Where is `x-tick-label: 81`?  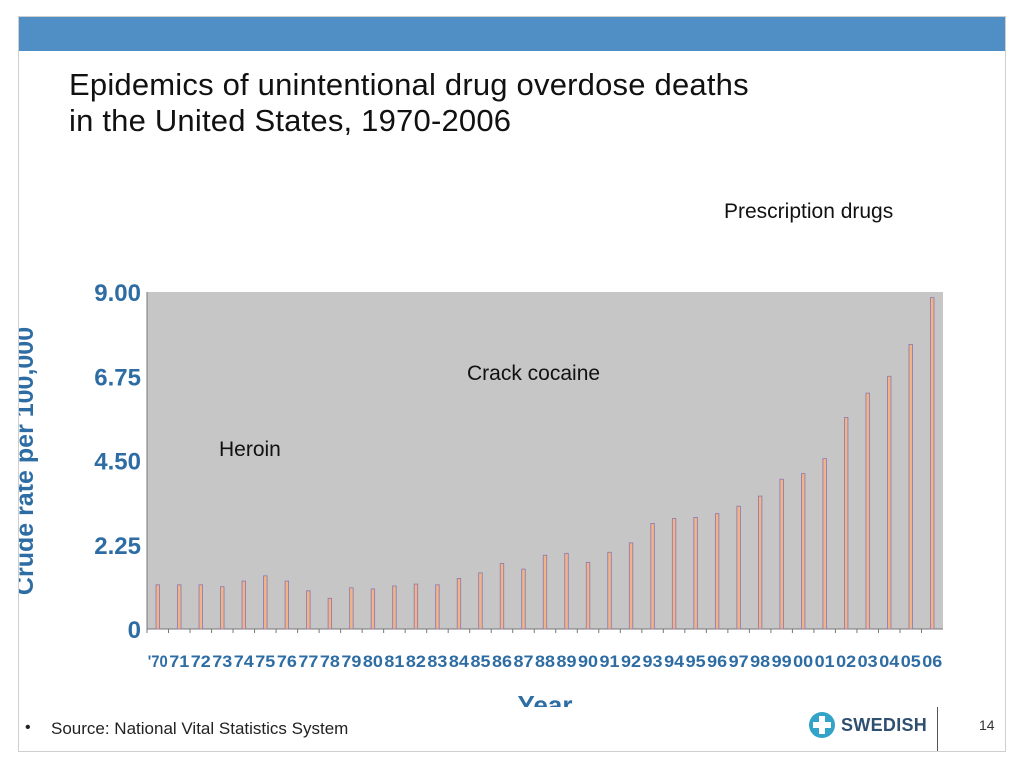
x-tick-label: 81 is located at coordinates (394, 661).